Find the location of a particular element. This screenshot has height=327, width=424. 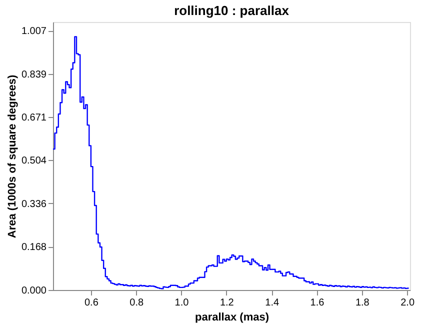

y-axis-title: Area (1000s of square degrees) is located at coordinates (12, 156).